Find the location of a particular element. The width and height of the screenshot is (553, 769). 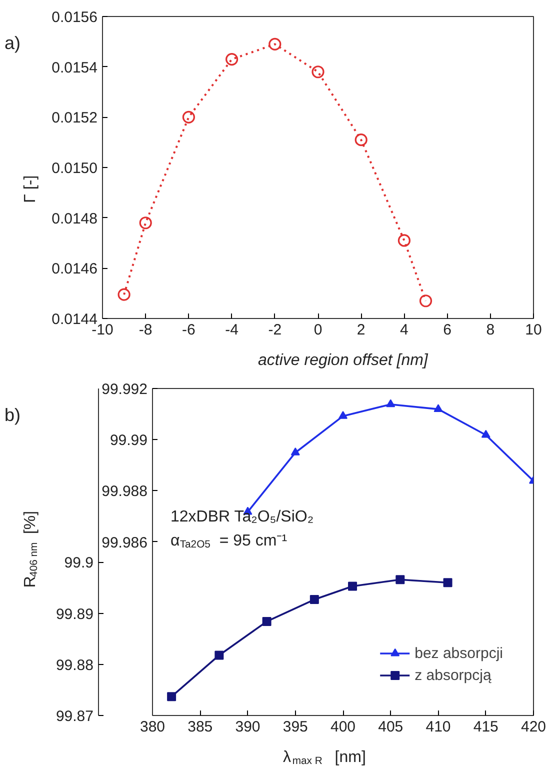

x-tick-label: 385 is located at coordinates (200, 727).